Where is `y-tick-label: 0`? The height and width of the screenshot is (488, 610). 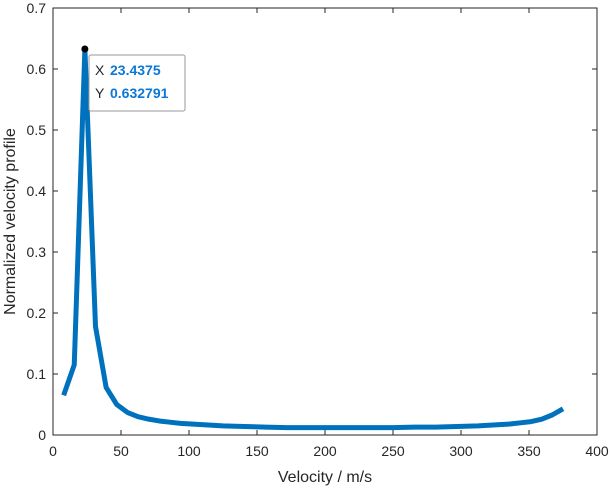 y-tick-label: 0 is located at coordinates (42, 435).